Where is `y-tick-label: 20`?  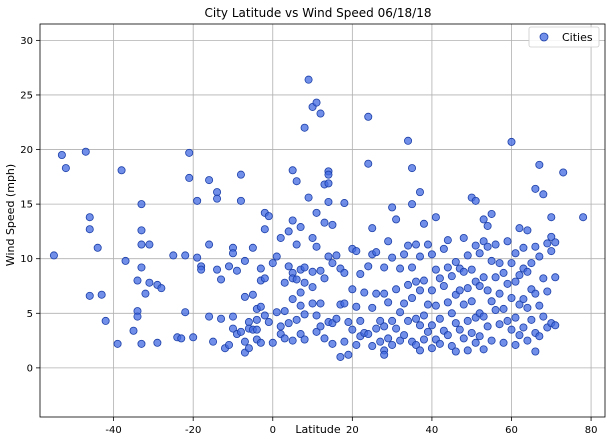
y-tick-label: 20 is located at coordinates (26, 150).